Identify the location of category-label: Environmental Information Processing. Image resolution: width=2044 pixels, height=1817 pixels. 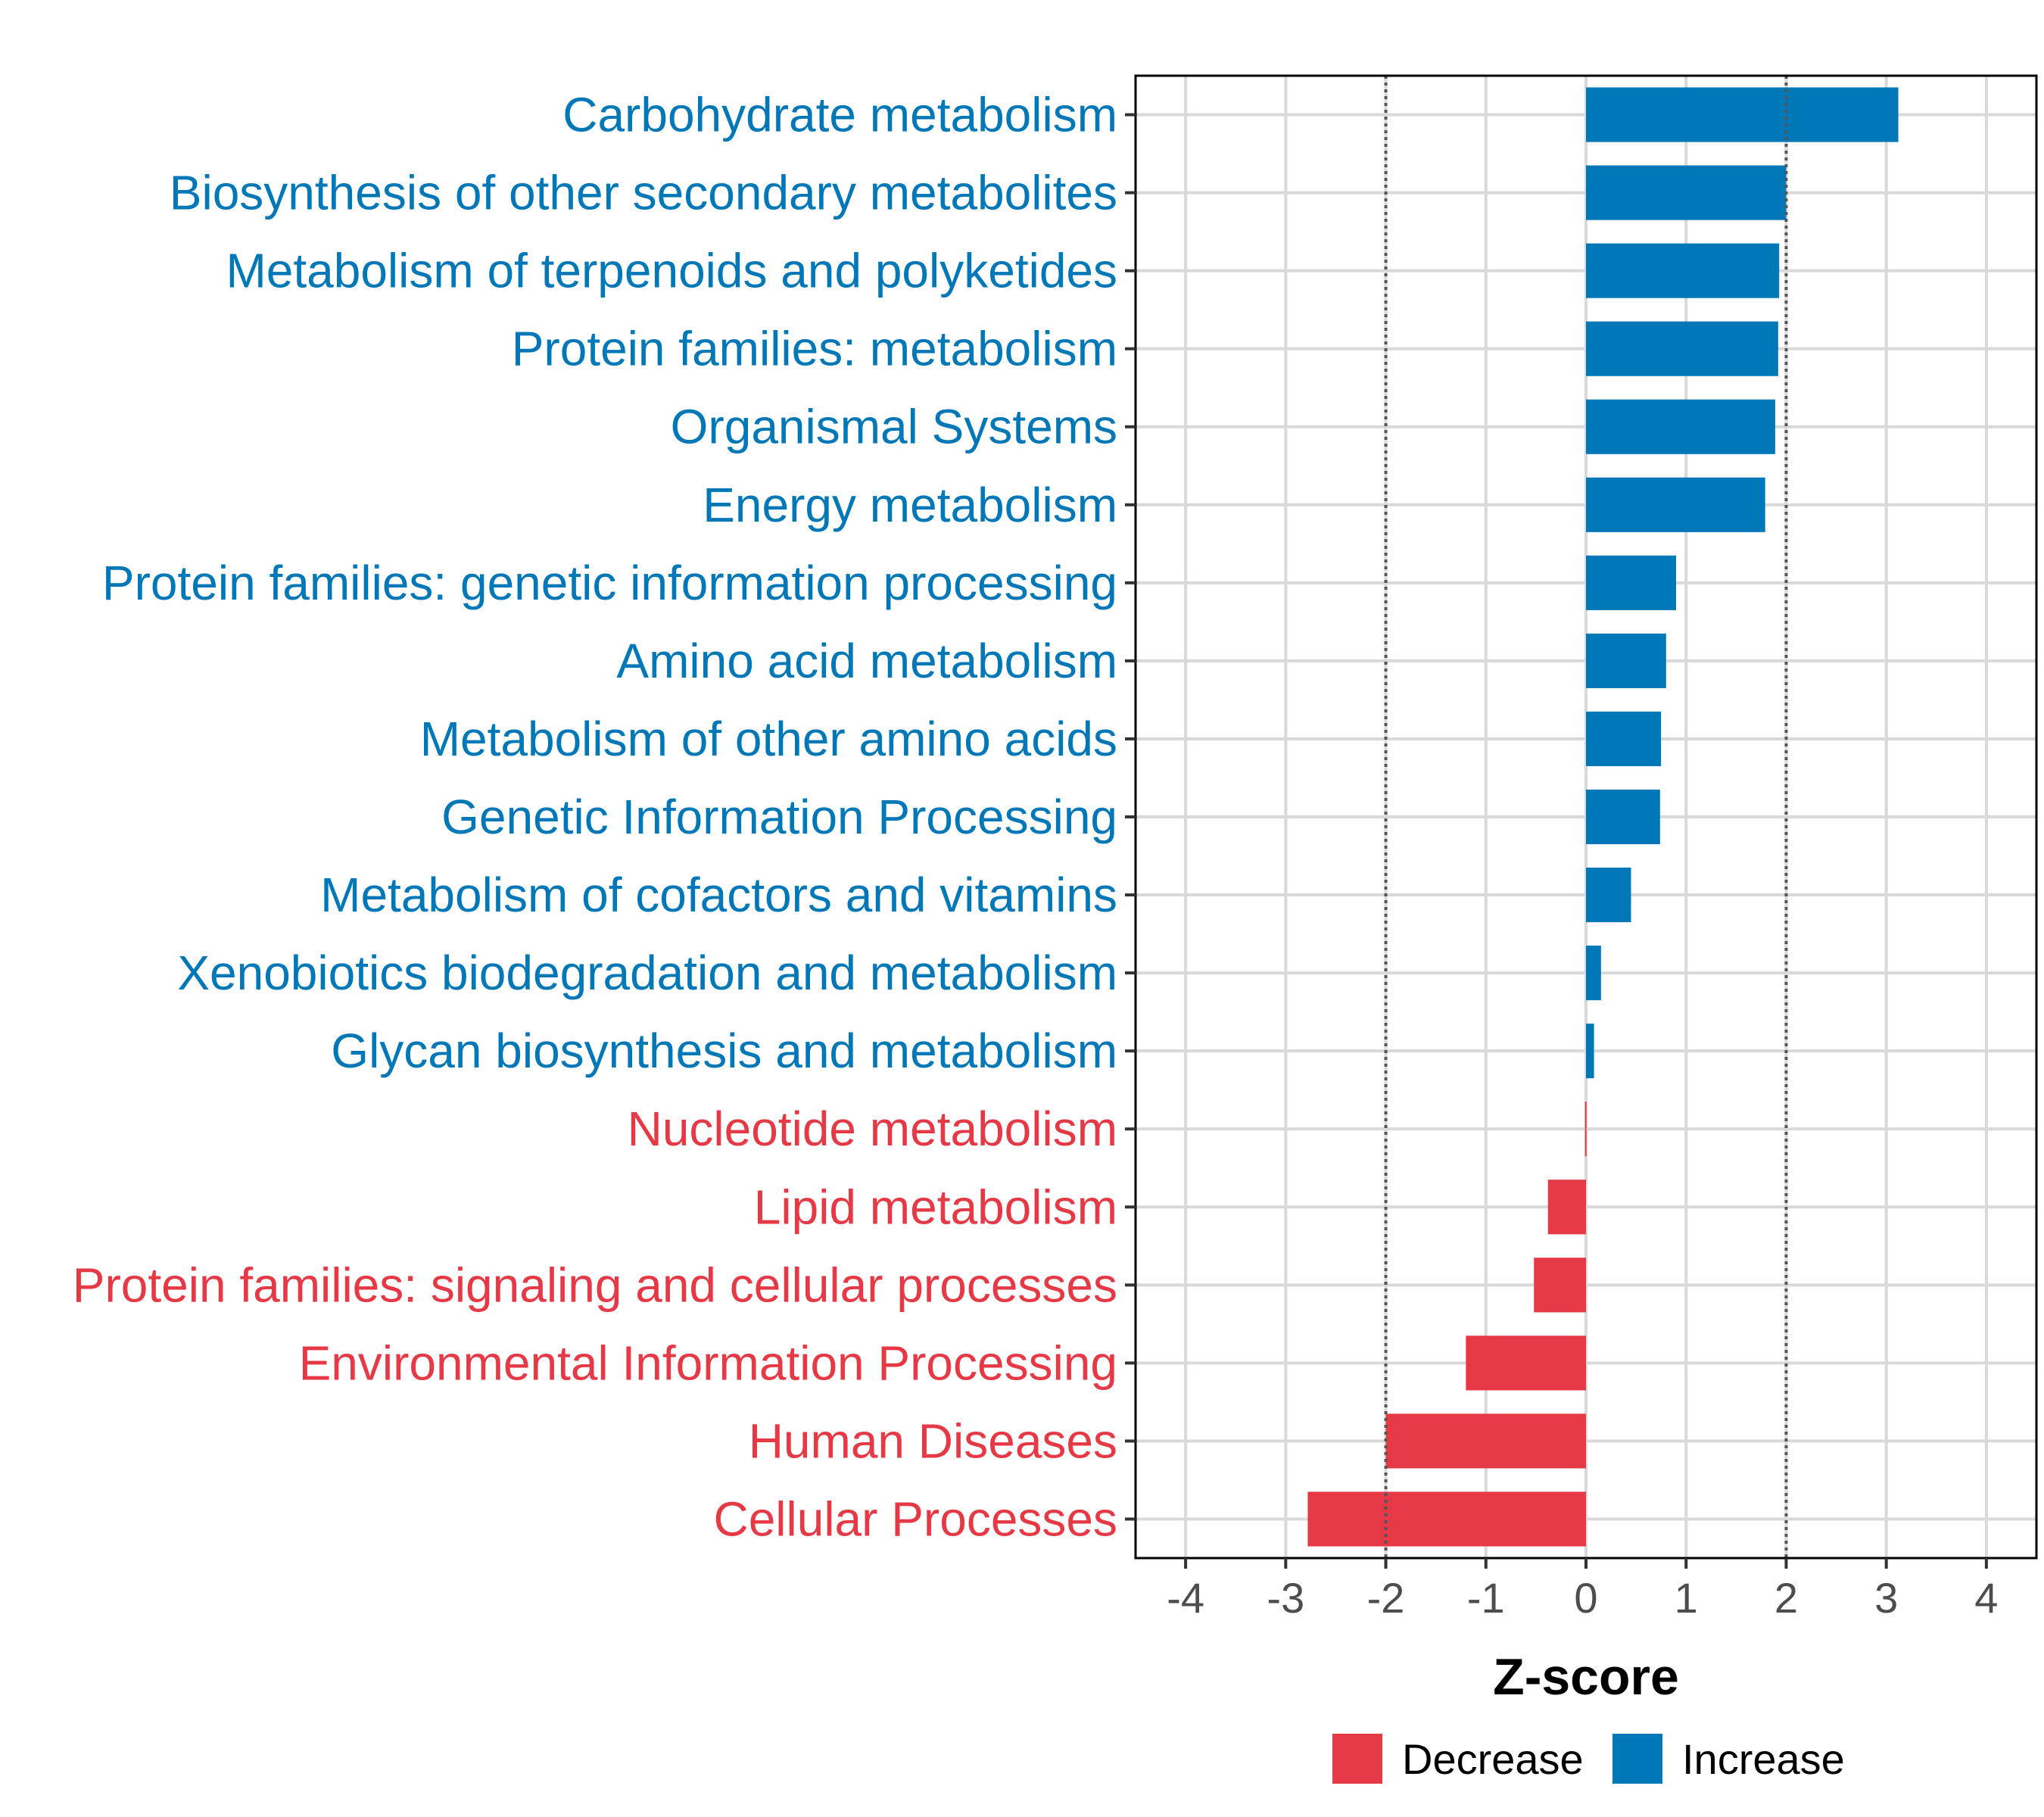
(708, 1362).